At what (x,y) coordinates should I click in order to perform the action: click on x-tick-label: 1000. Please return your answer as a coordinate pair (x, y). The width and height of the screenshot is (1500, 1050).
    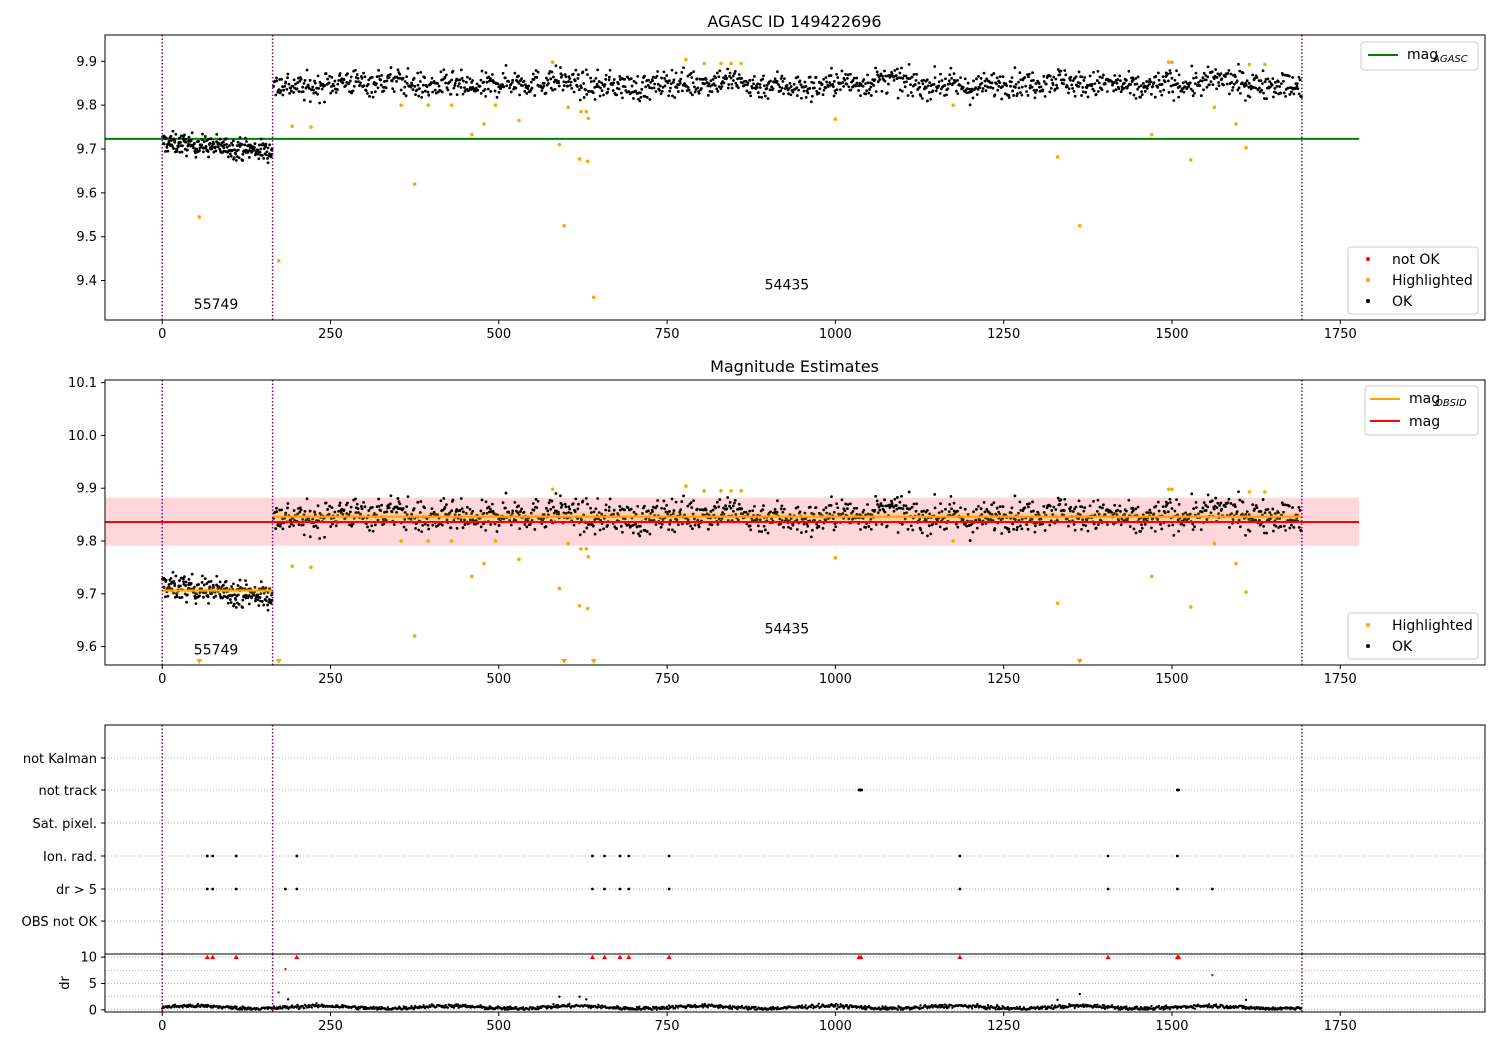
    Looking at the image, I should click on (835, 334).